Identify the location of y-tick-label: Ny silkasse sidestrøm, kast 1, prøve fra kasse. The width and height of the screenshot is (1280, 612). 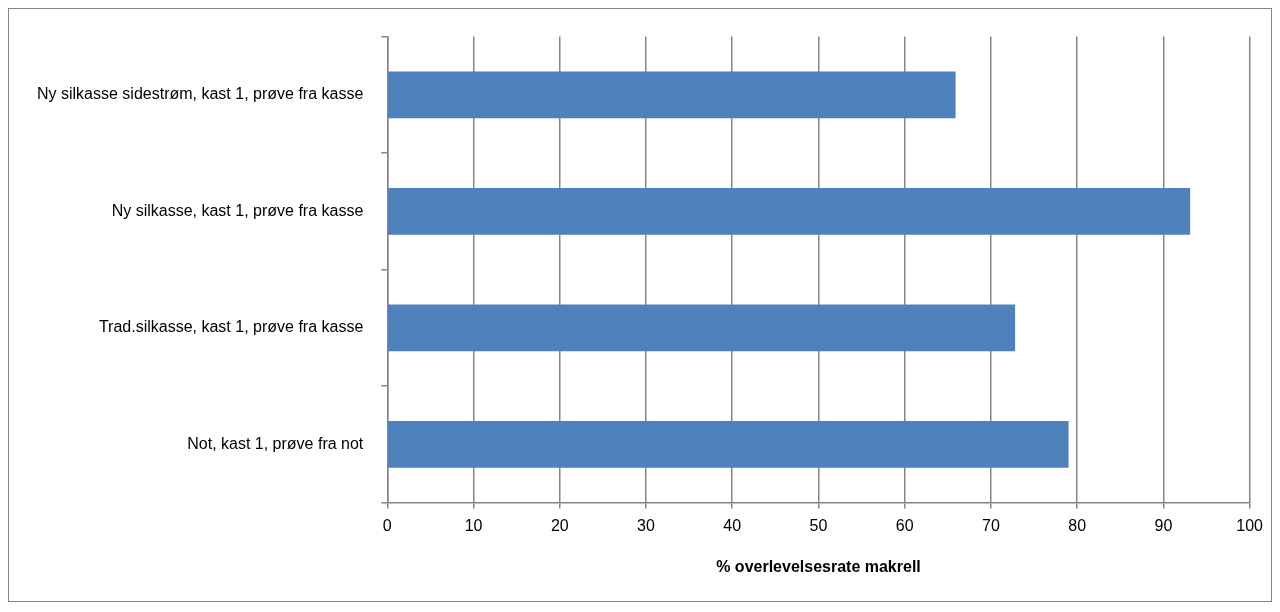
(200, 94).